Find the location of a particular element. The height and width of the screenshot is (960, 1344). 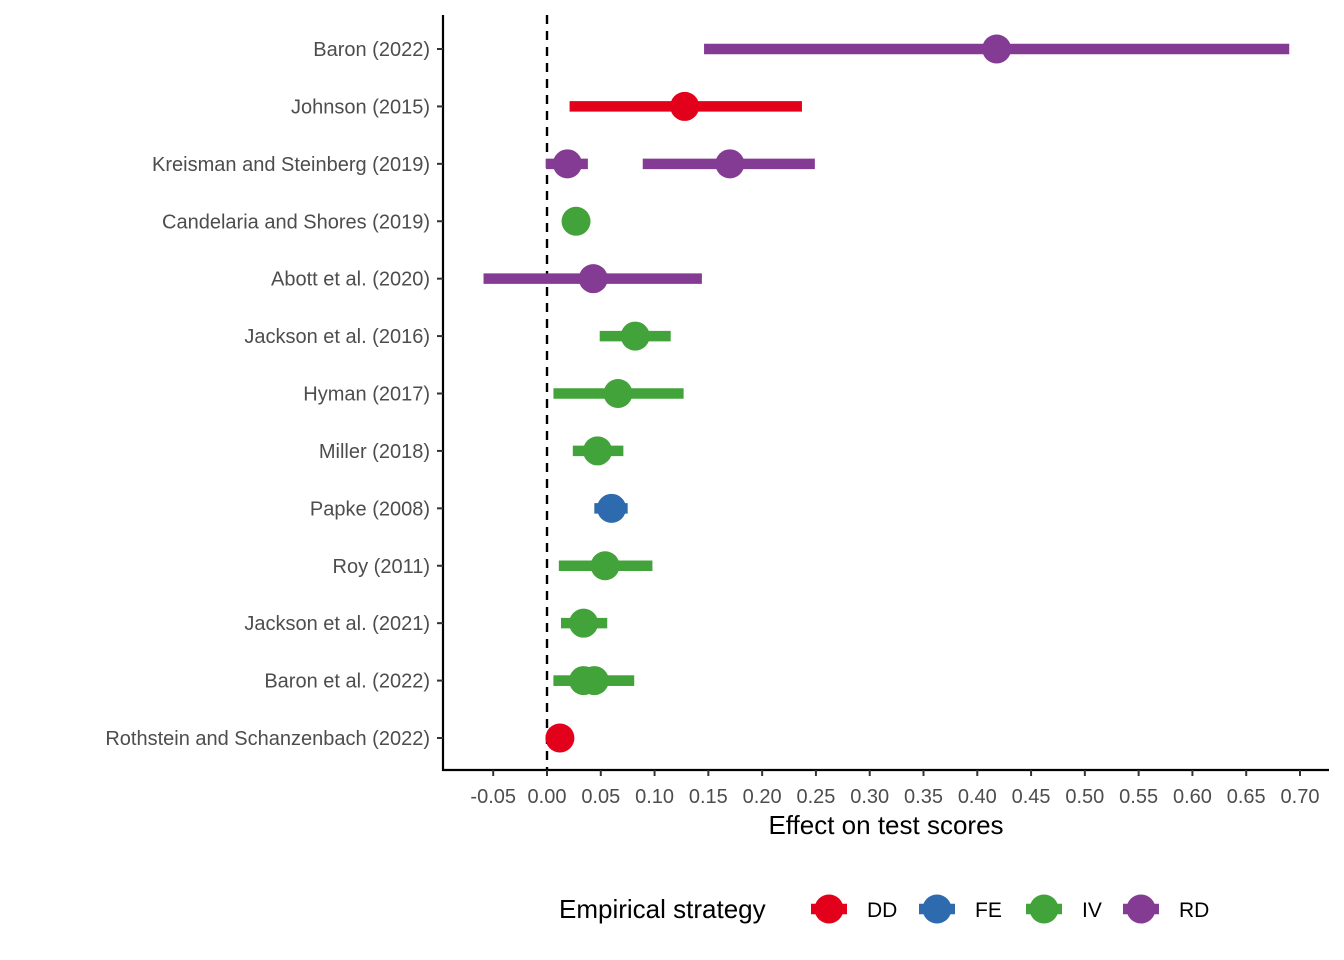

x-tick-label: 0.40 is located at coordinates (977, 797).